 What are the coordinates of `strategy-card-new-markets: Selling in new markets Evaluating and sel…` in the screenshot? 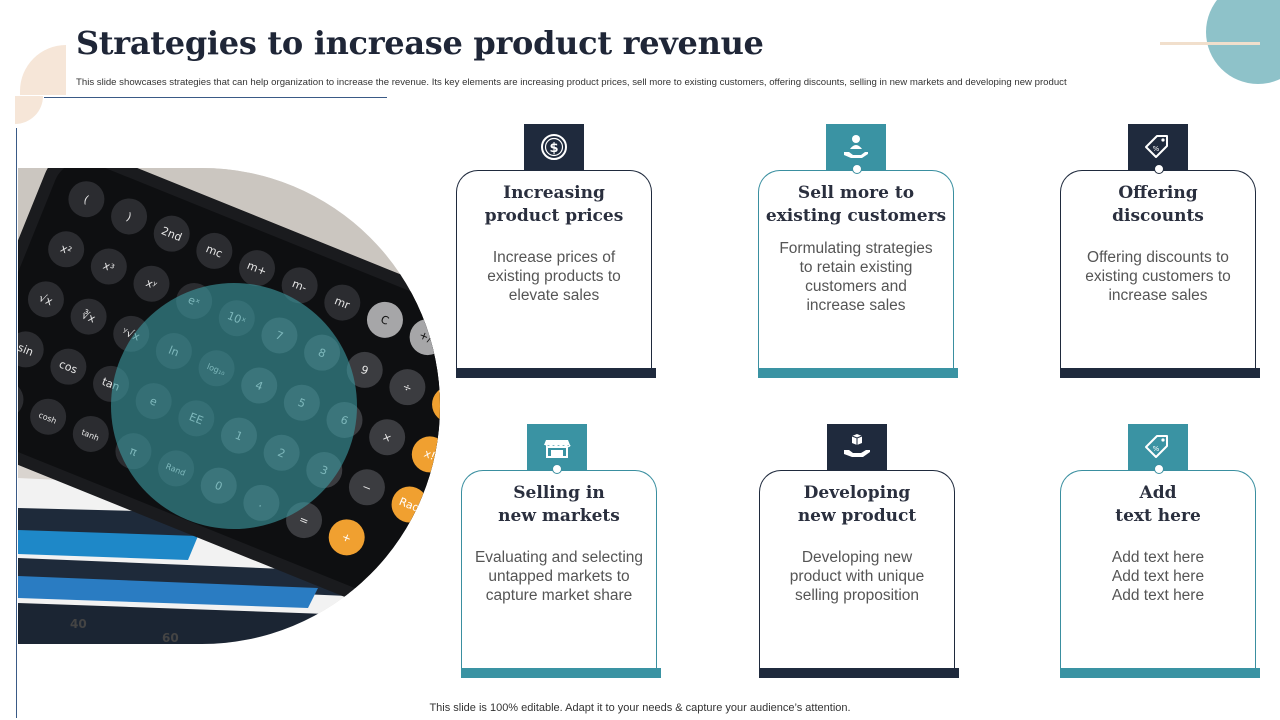 It's located at (561, 551).